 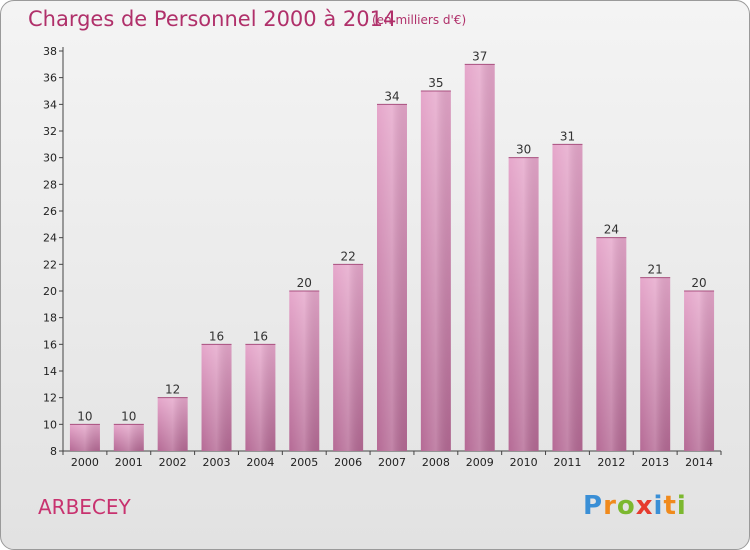 What do you see at coordinates (348, 462) in the screenshot?
I see `x-tick-label: 2006` at bounding box center [348, 462].